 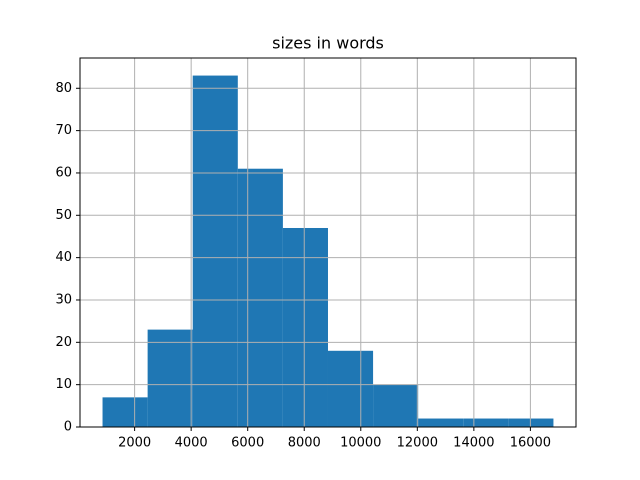 What do you see at coordinates (191, 443) in the screenshot?
I see `x-tick-label: 4000` at bounding box center [191, 443].